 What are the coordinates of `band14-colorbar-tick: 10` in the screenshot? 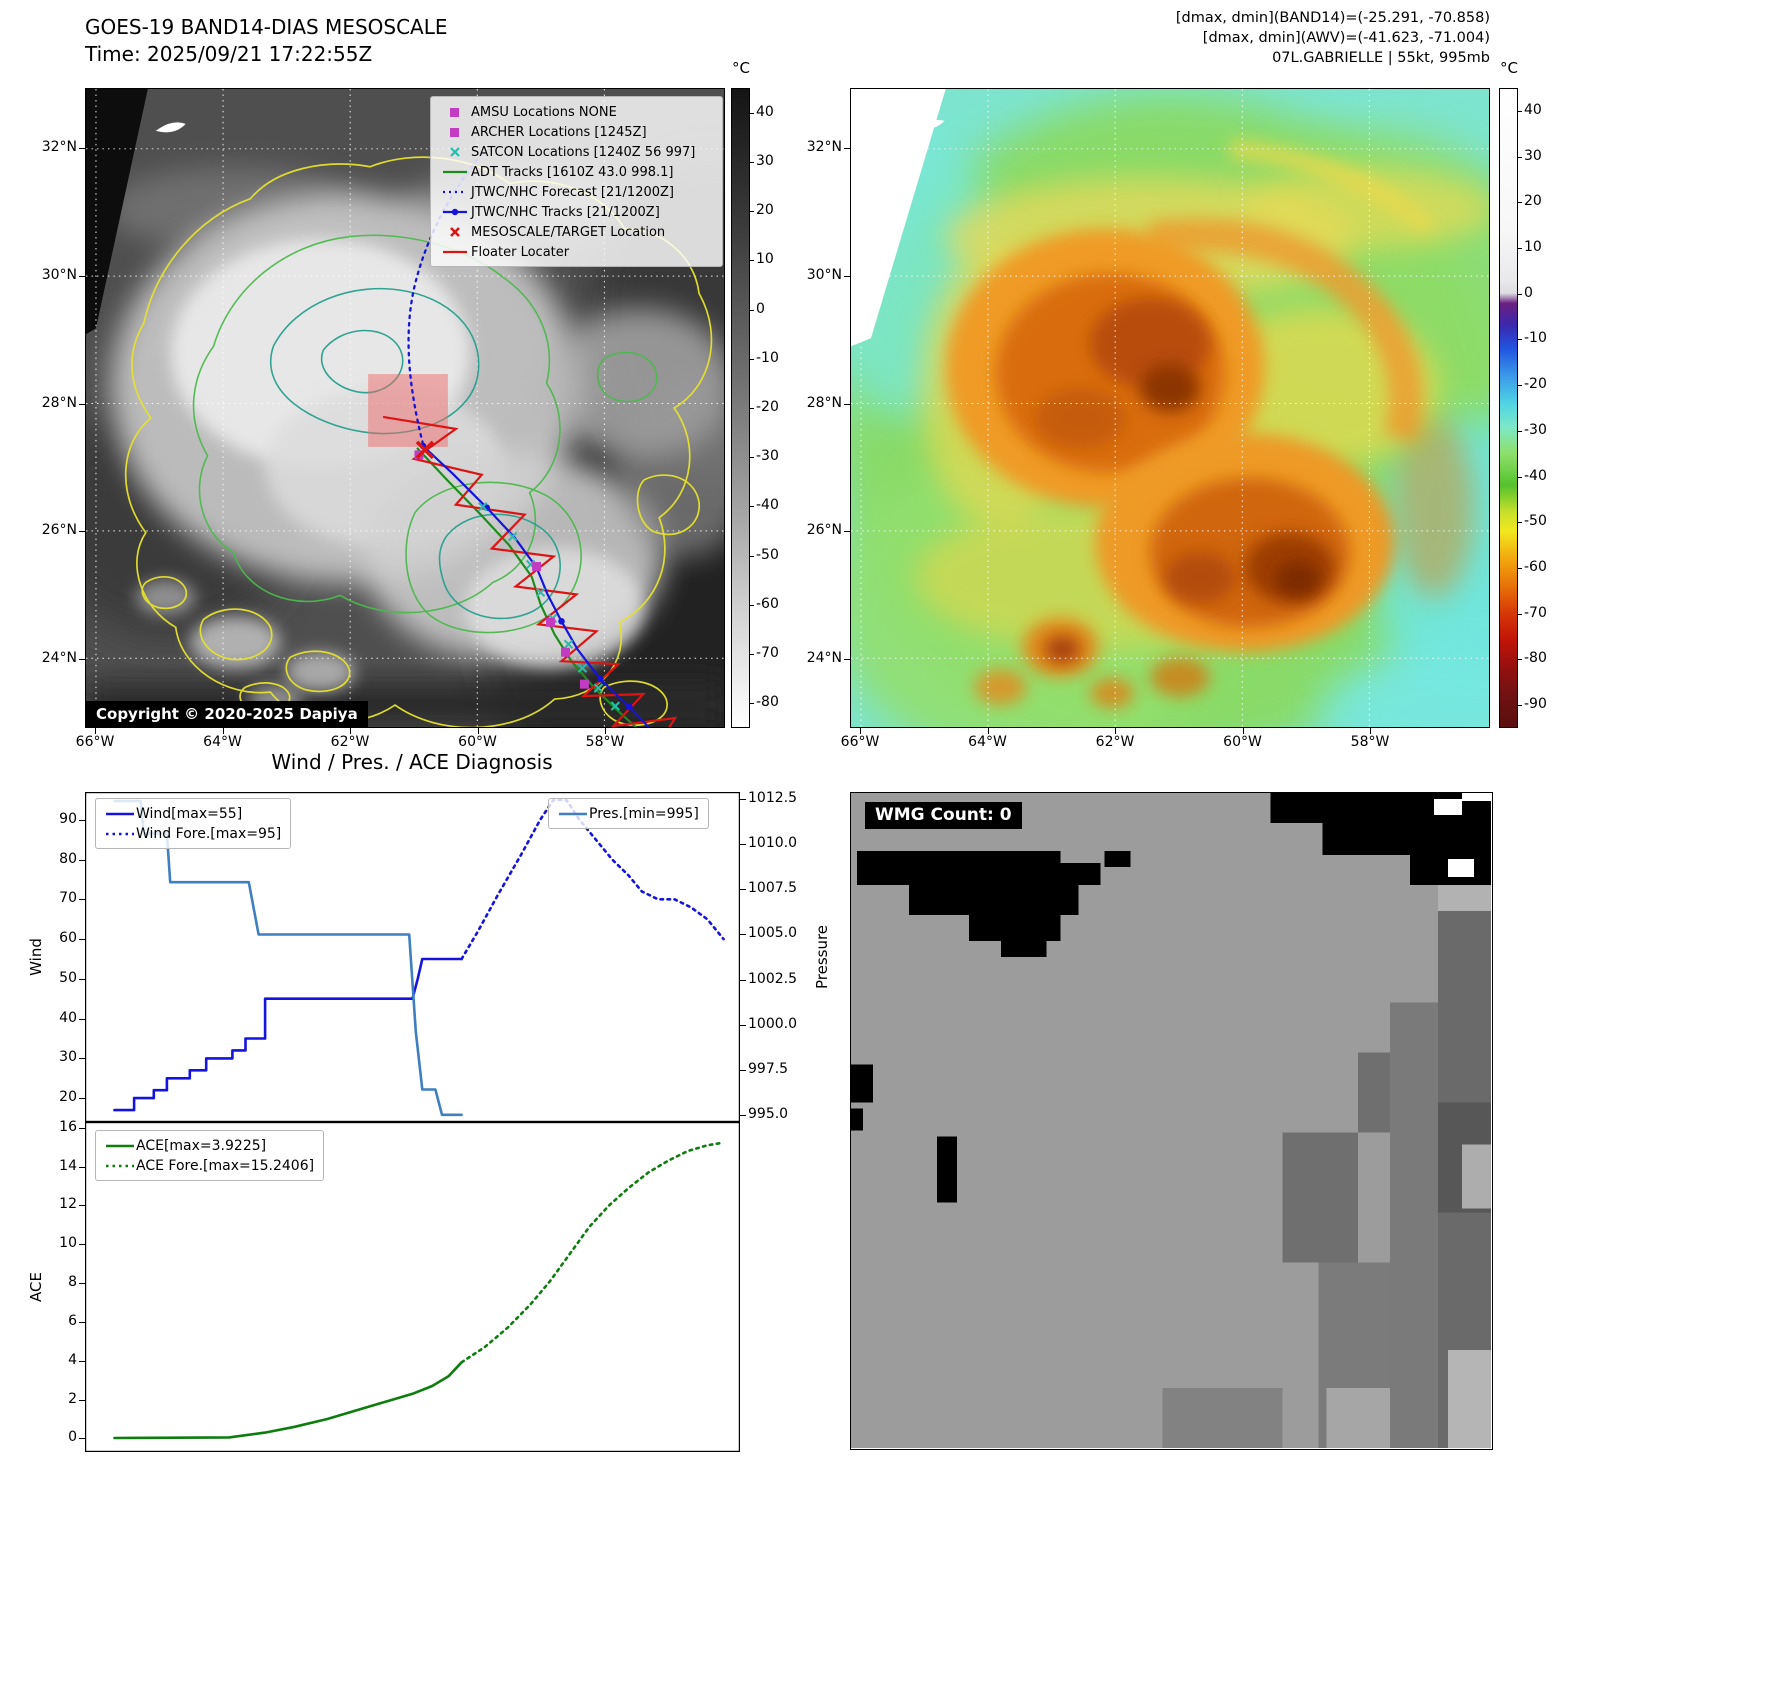 It's located at (765, 259).